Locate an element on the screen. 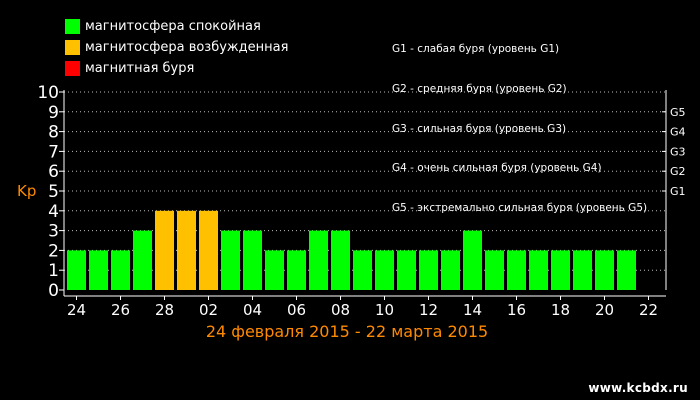 Image resolution: width=700 pixels, height=400 pixels. y-tick-label: 5 is located at coordinates (53, 192).